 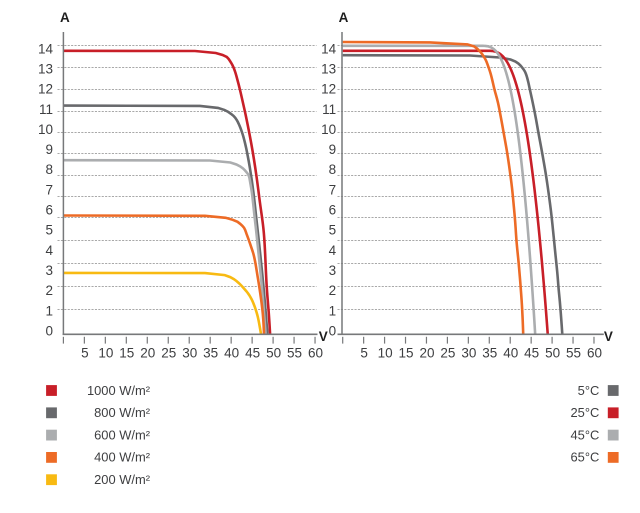 I want to click on svg-text: 800 W/m², so click(x=122, y=412).